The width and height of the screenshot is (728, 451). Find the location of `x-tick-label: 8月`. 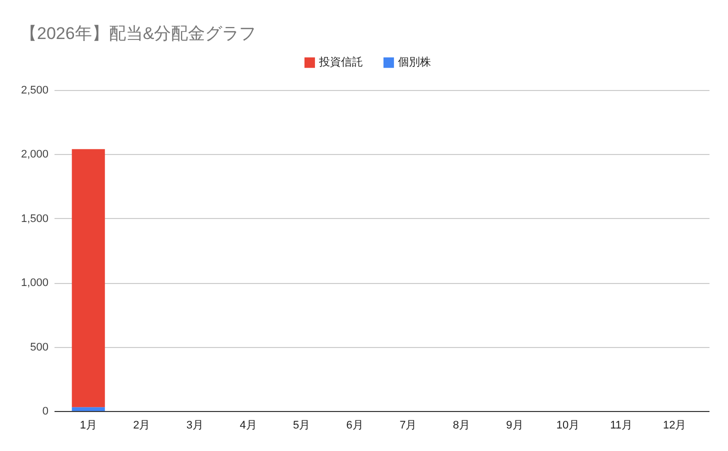

x-tick-label: 8月 is located at coordinates (461, 426).